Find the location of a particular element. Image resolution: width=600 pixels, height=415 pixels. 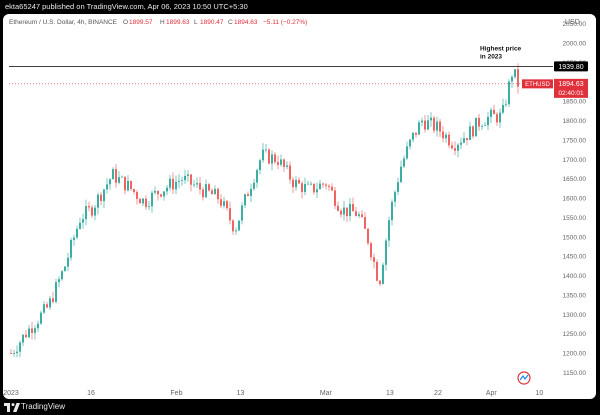

price-tick-label: 1450.00 is located at coordinates (575, 257).